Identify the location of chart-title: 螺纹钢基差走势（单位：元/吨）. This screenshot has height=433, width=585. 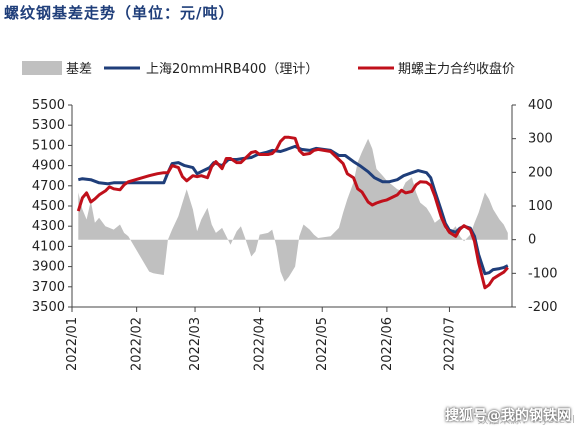
(119, 13).